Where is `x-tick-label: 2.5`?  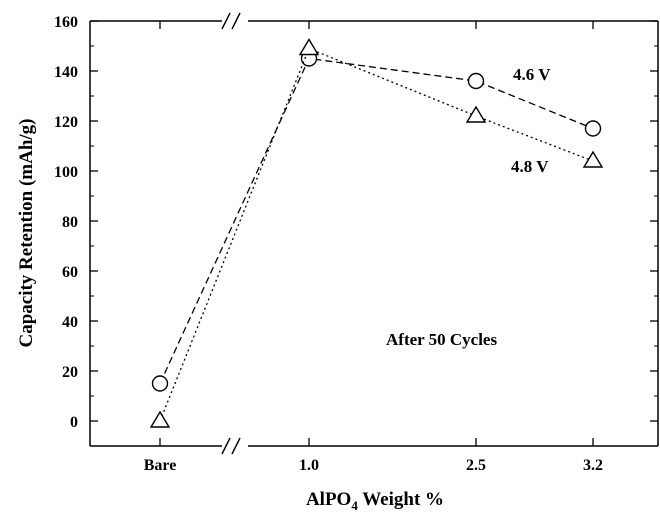
x-tick-label: 2.5 is located at coordinates (476, 465).